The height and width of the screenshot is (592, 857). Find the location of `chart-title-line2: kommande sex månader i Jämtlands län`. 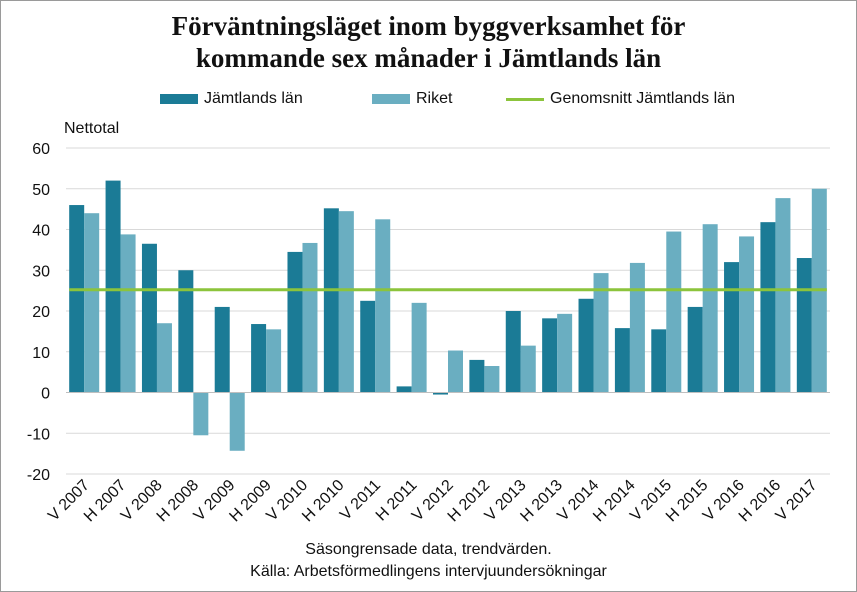

chart-title-line2: kommande sex månader i Jämtlands län is located at coordinates (428, 58).